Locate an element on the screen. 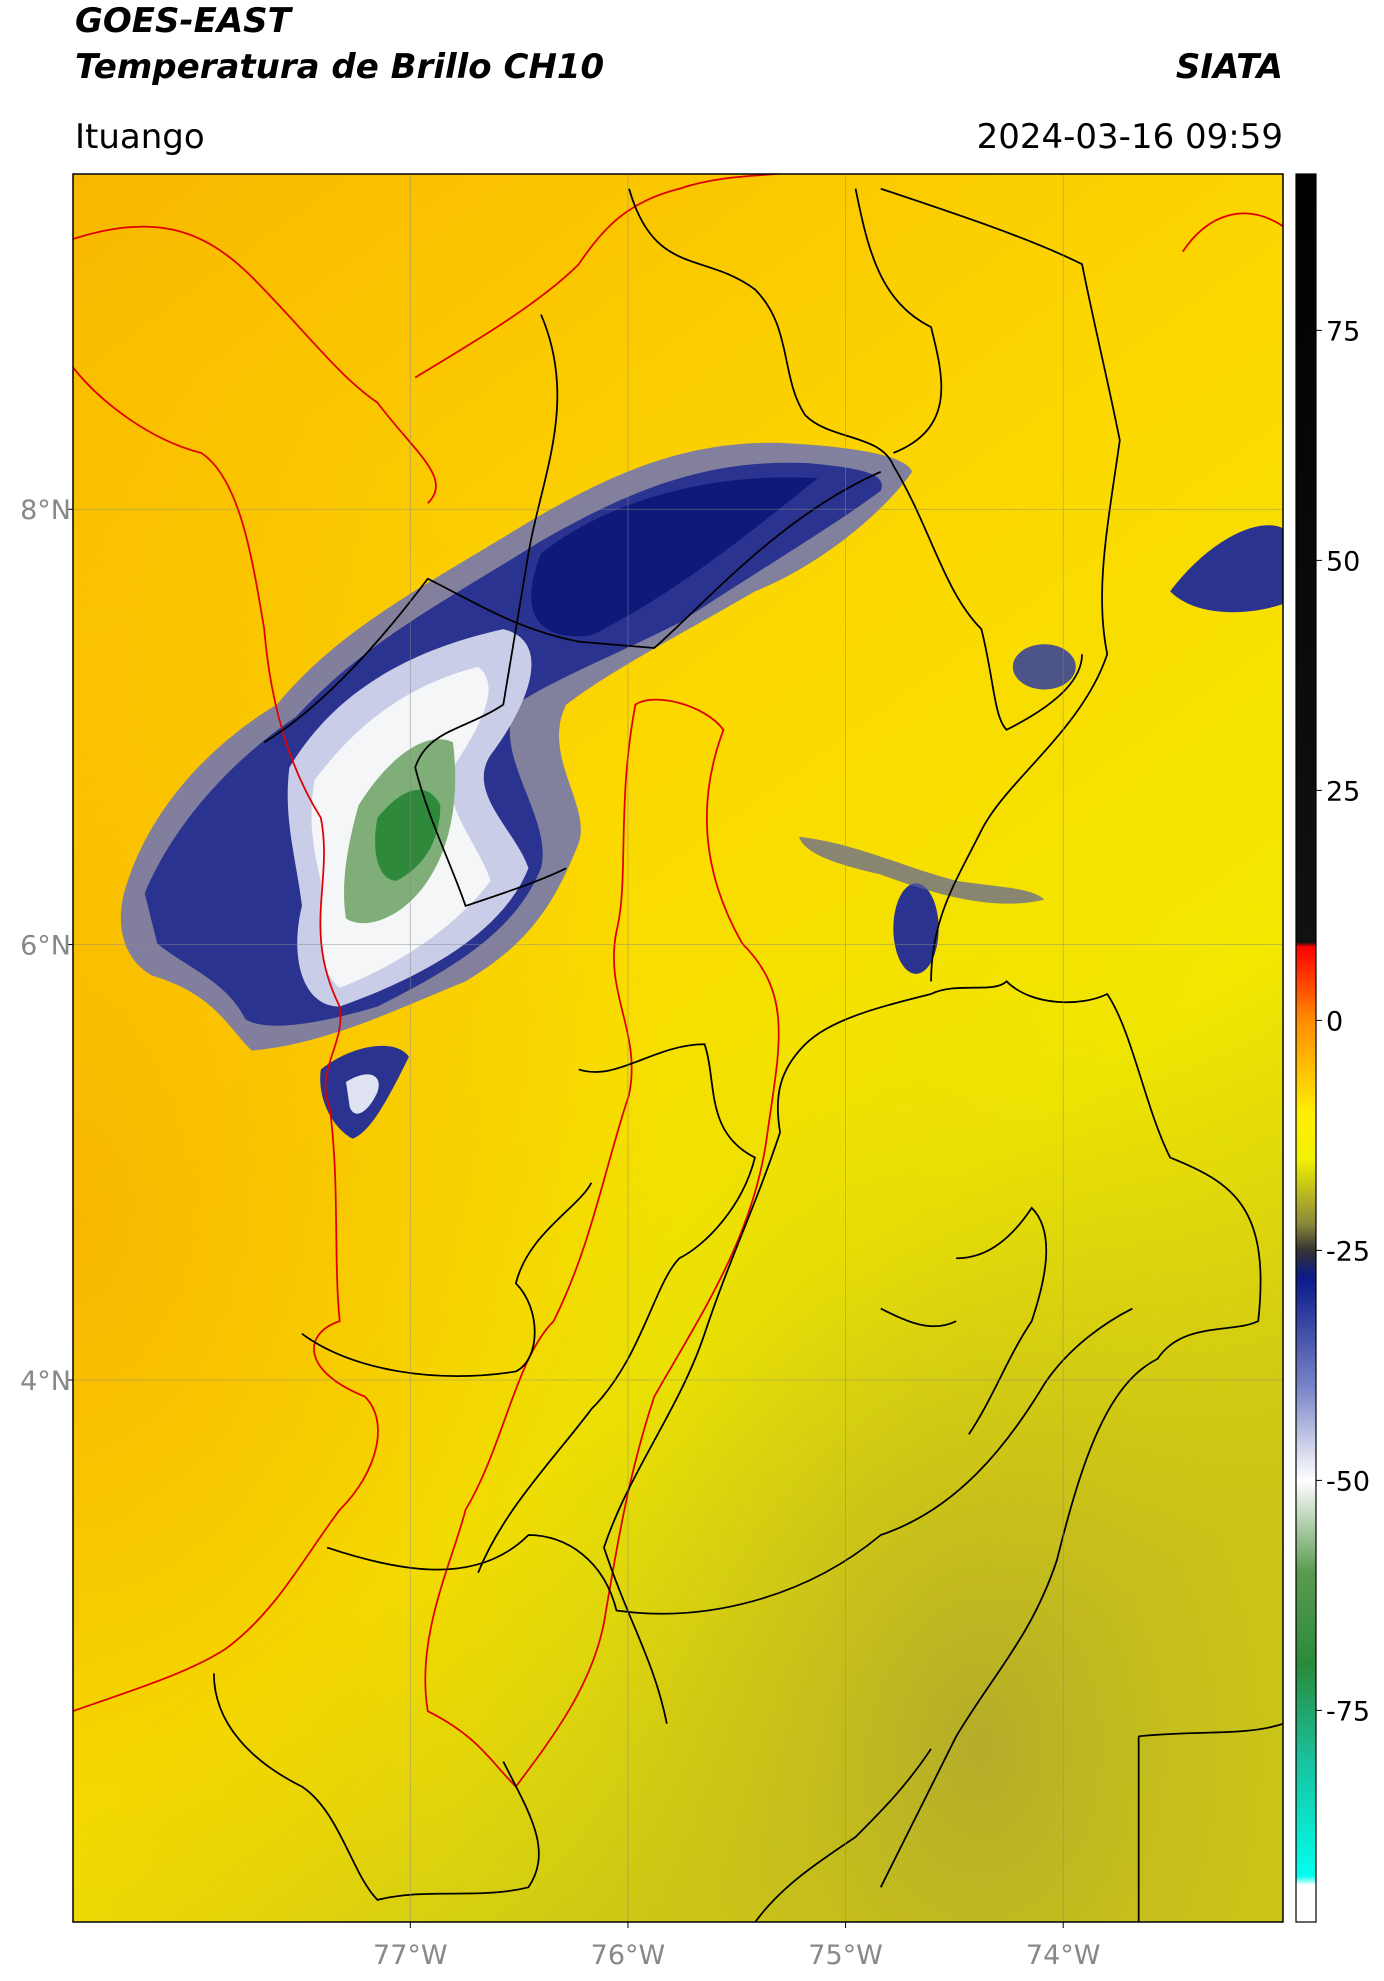 This screenshot has width=1384, height=1981. colorbar-tick-label: 75 is located at coordinates (1343, 331).